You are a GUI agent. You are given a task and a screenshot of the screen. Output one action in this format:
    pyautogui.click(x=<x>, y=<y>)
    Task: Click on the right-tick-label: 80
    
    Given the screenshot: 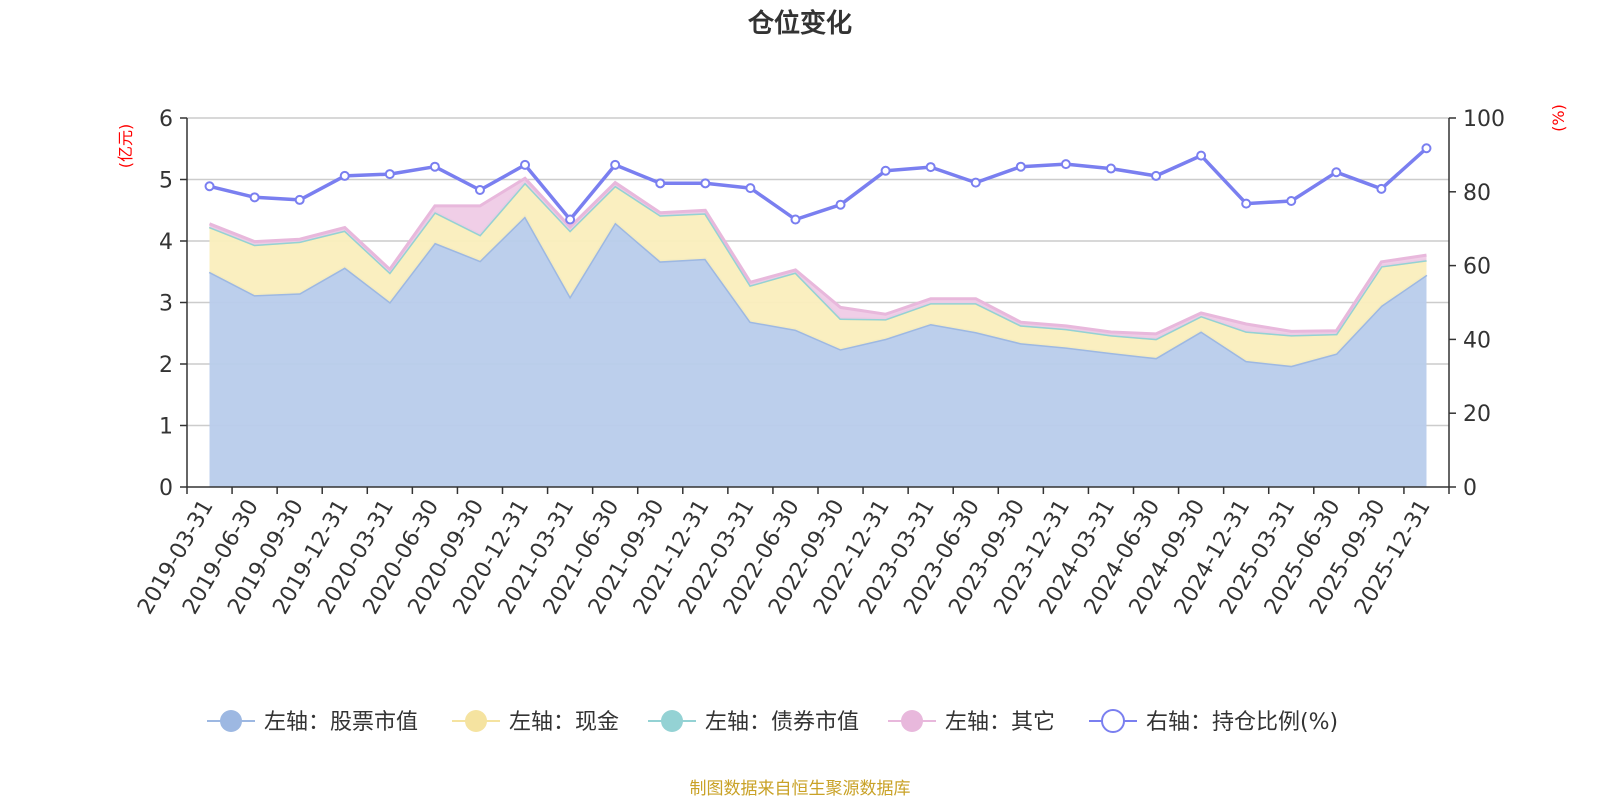 What is the action you would take?
    pyautogui.click(x=1477, y=193)
    